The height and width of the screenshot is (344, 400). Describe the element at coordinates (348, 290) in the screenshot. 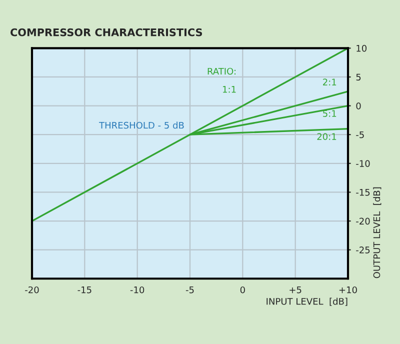

I see `x-tick-label: +10` at that location.